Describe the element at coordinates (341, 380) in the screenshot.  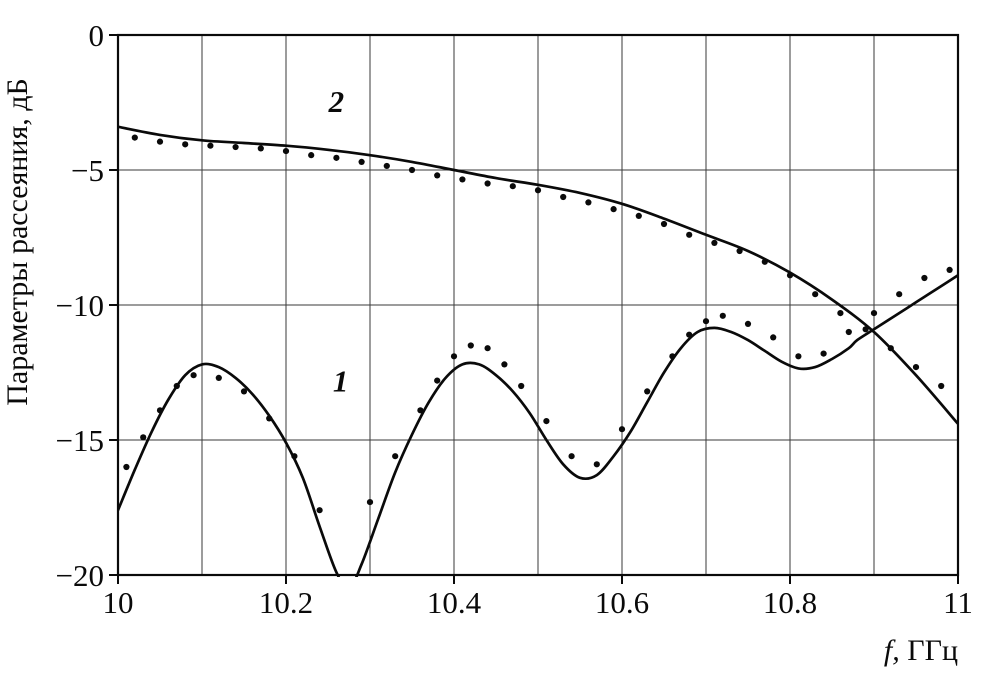
I see `curve-number-label: 1` at that location.